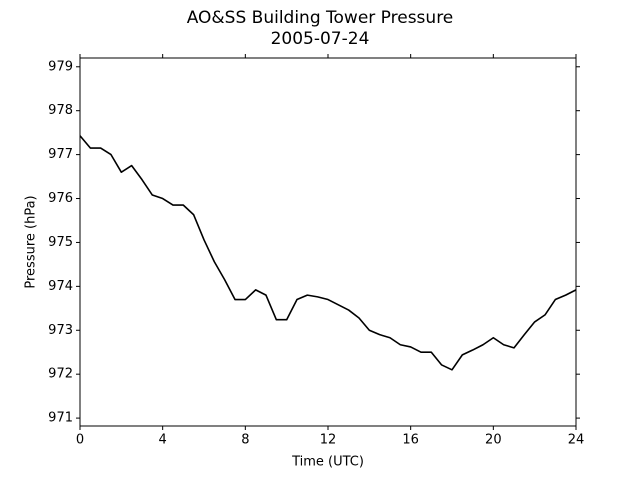  What do you see at coordinates (163, 440) in the screenshot?
I see `x-tick-label: 4` at bounding box center [163, 440].